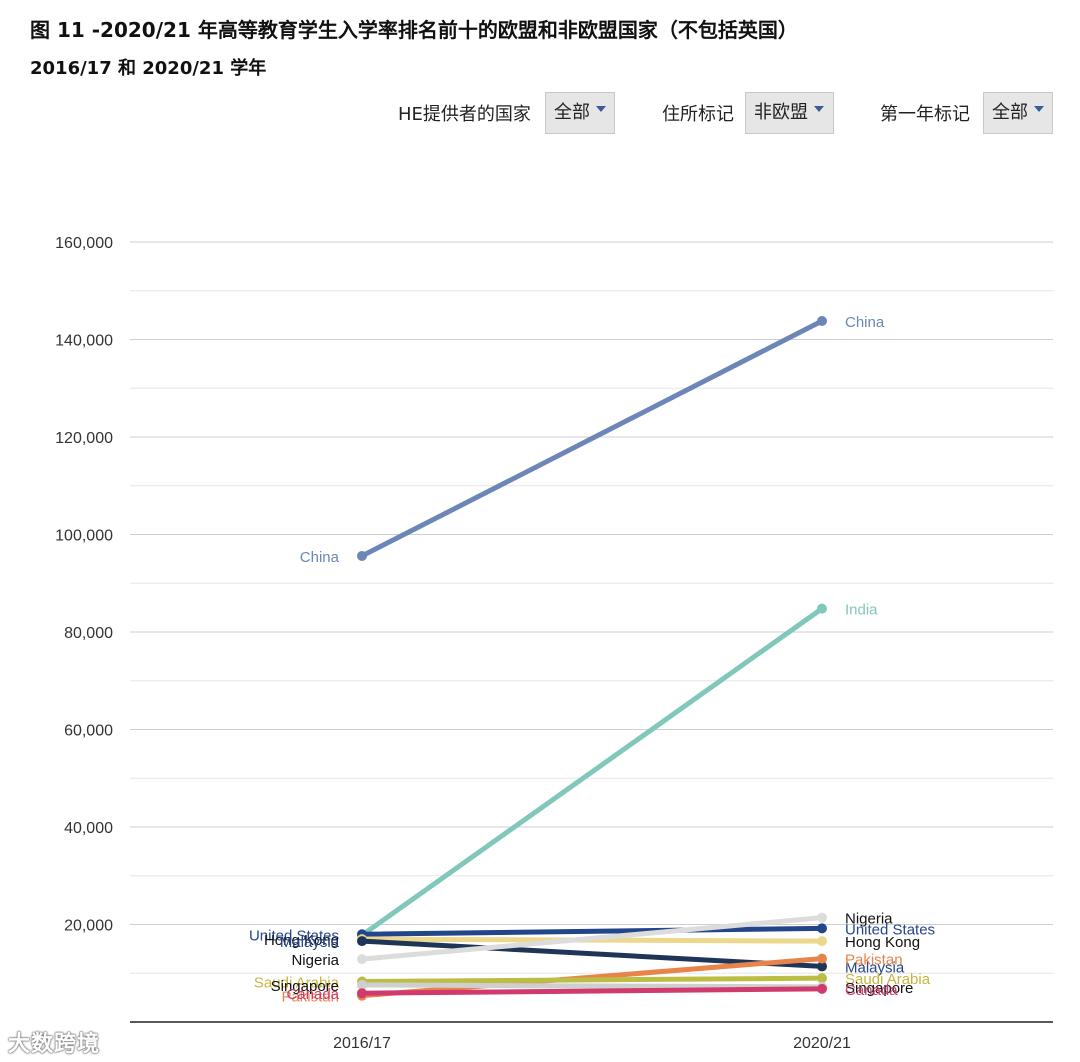 This screenshot has height=1062, width=1080. I want to click on series-line-malaysia, so click(592, 953).